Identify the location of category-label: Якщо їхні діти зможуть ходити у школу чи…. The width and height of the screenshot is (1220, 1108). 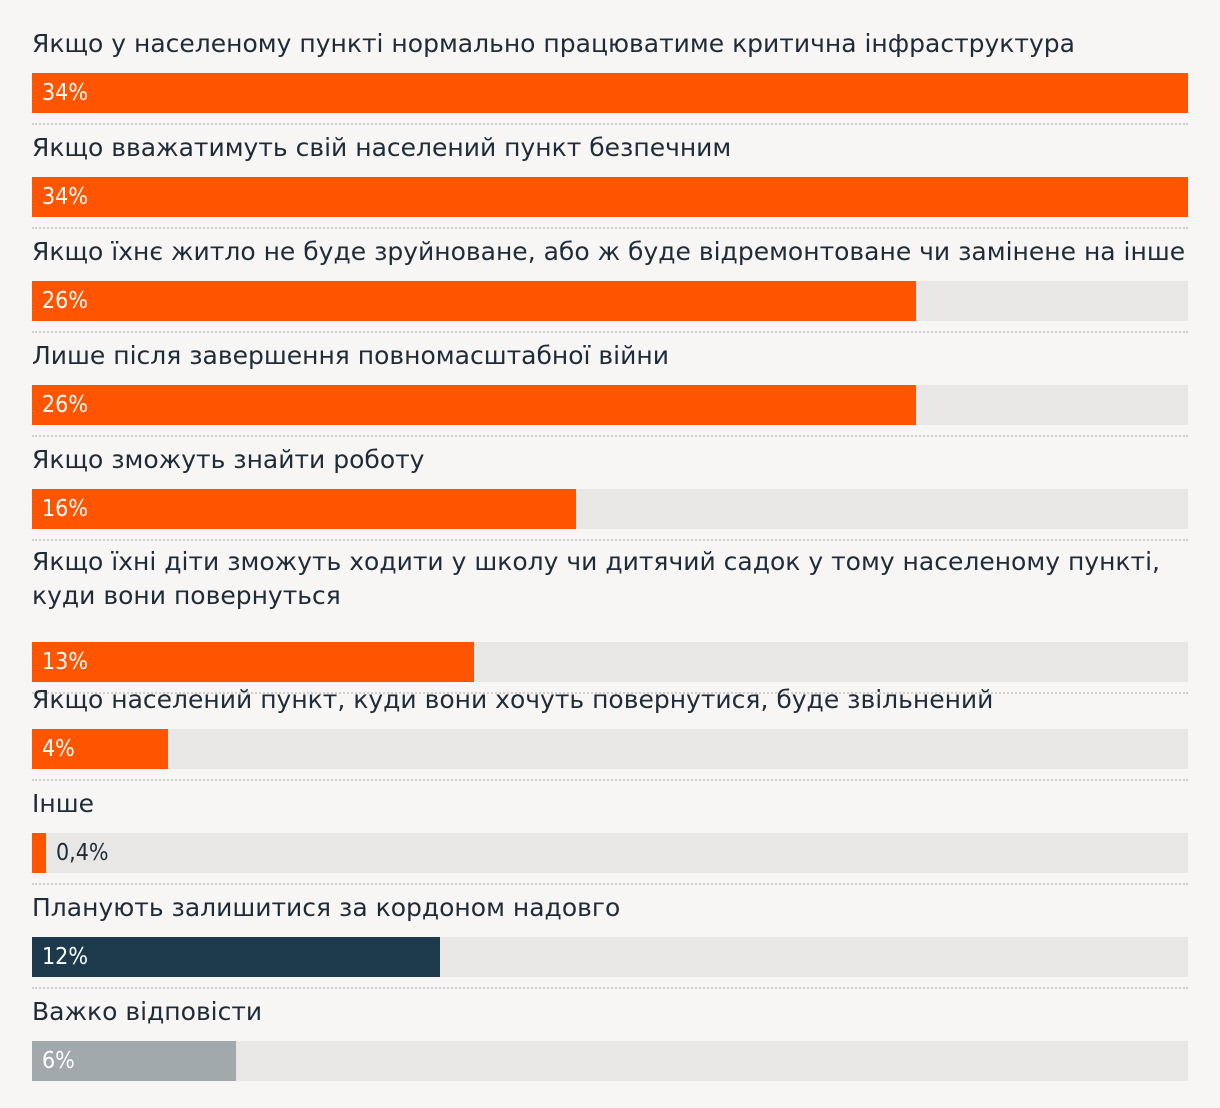
(596, 578).